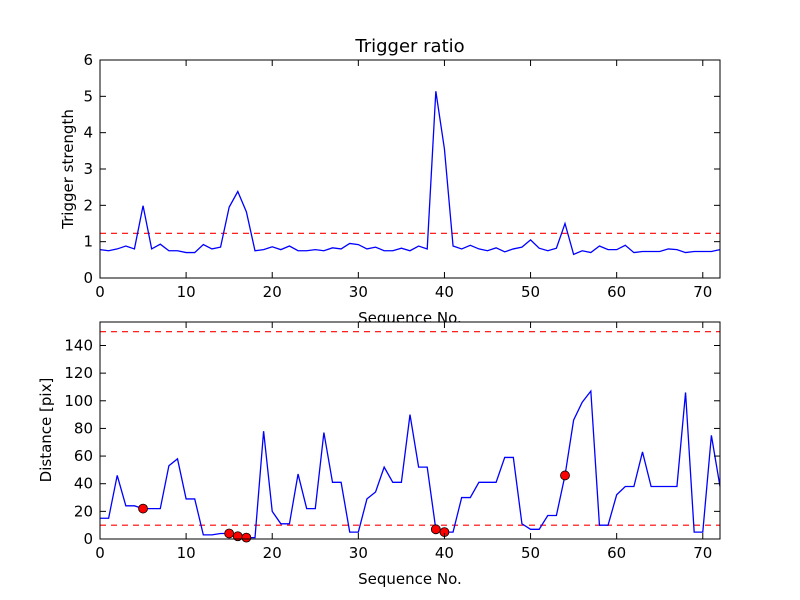 The image size is (800, 600). I want to click on bottom-x-tick-label: 0, so click(100, 553).